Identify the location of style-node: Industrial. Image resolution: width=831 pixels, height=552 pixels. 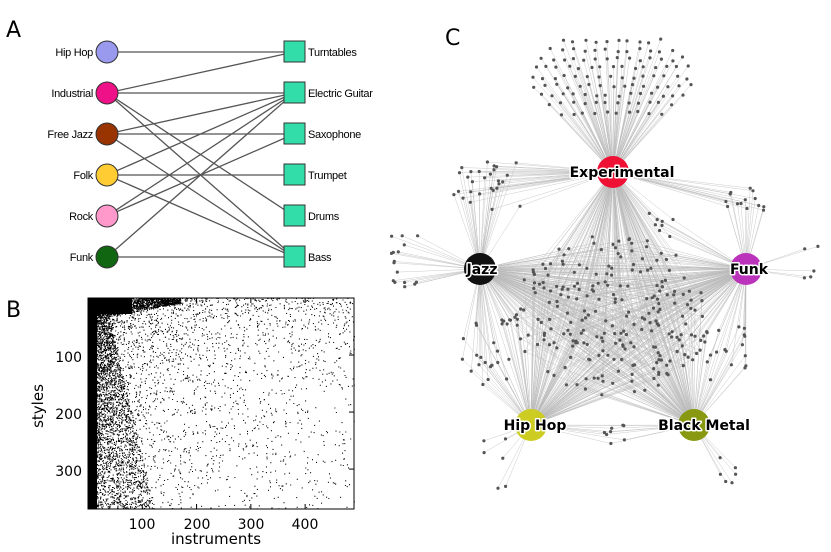
(85, 93).